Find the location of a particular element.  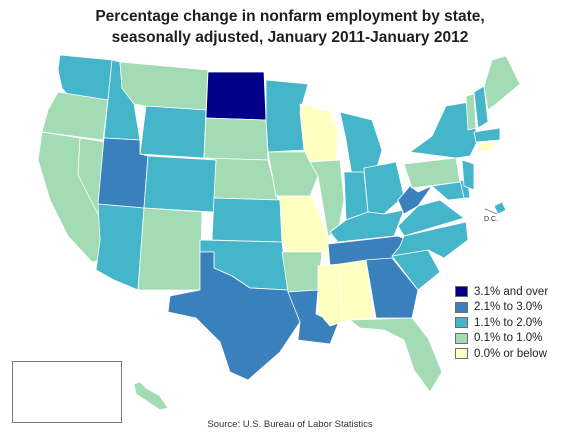

legend-item: 0.0% or below is located at coordinates (501, 354).